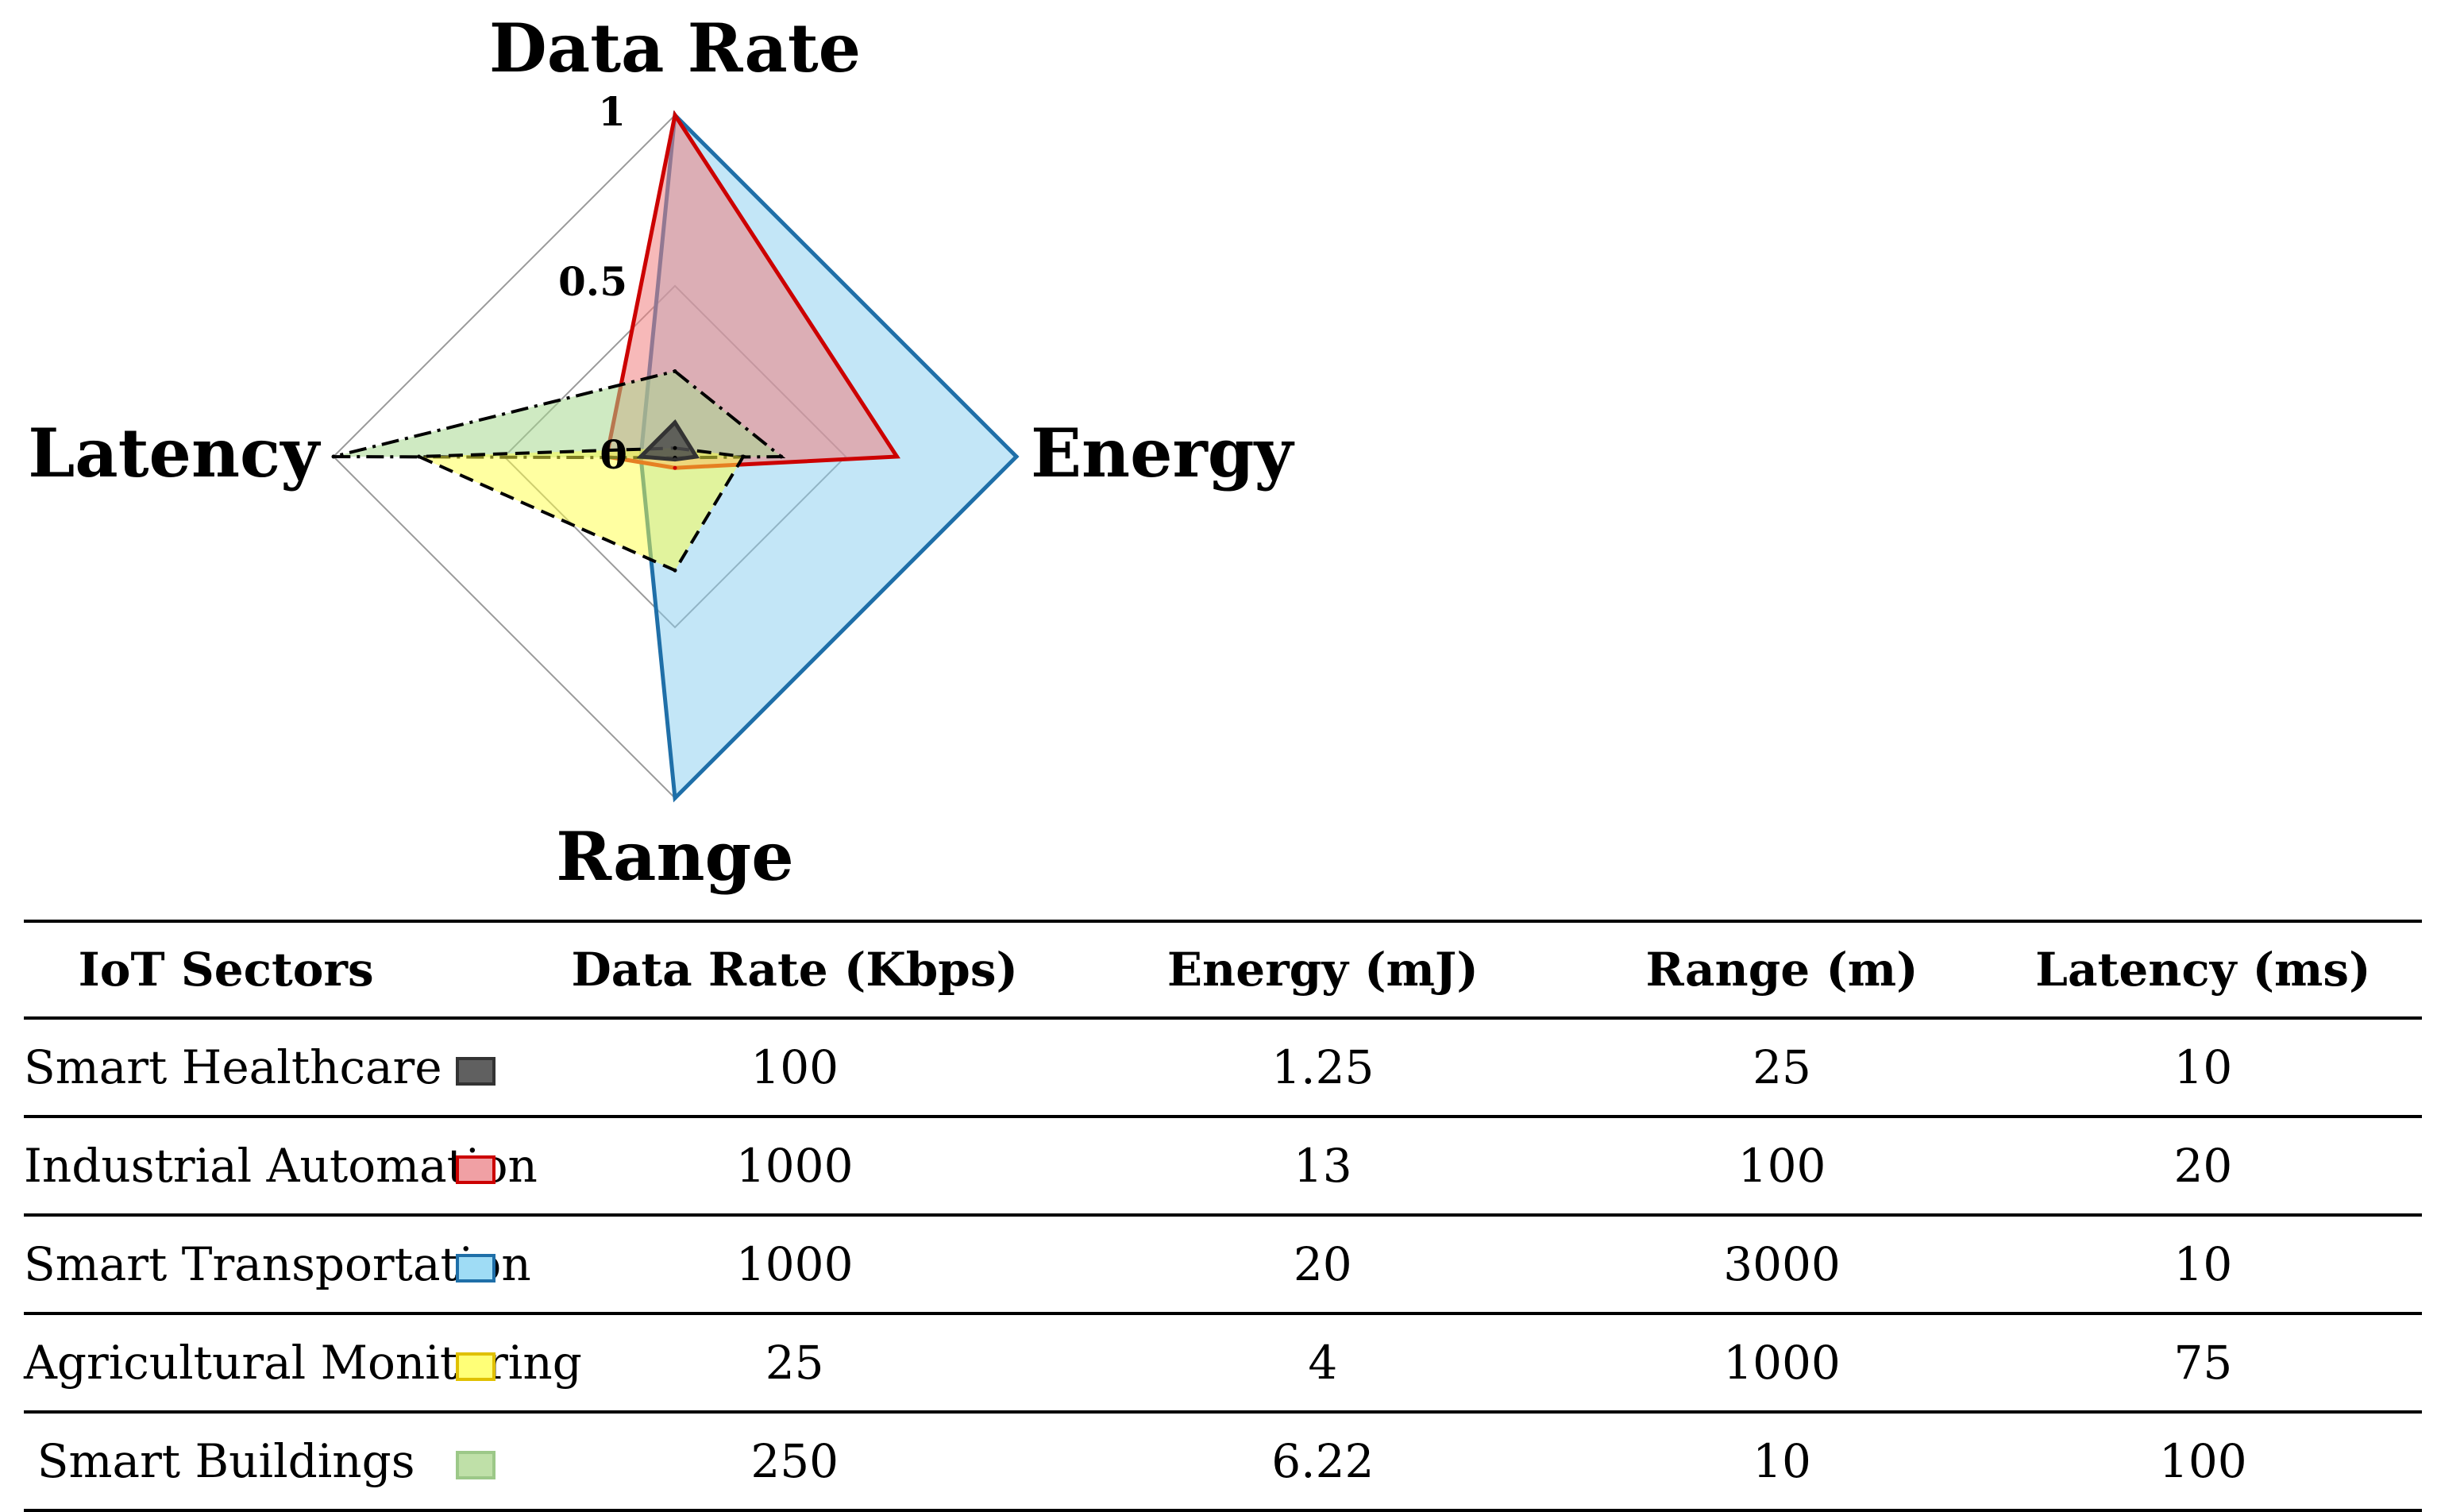  What do you see at coordinates (2203, 1363) in the screenshot?
I see `latency-cell: 75` at bounding box center [2203, 1363].